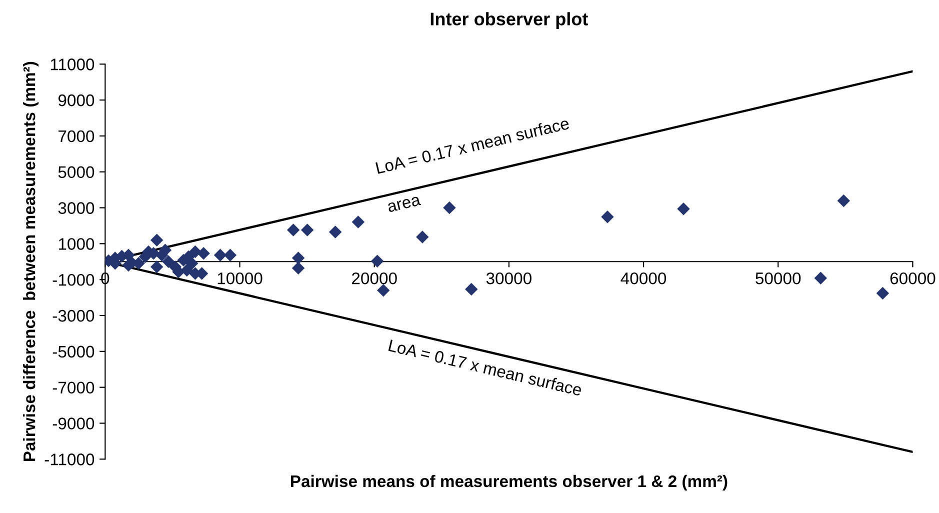 The height and width of the screenshot is (513, 939). I want to click on x-axis-title: Pairwise means of measurements observer 1 & 2 (mm²), so click(509, 482).